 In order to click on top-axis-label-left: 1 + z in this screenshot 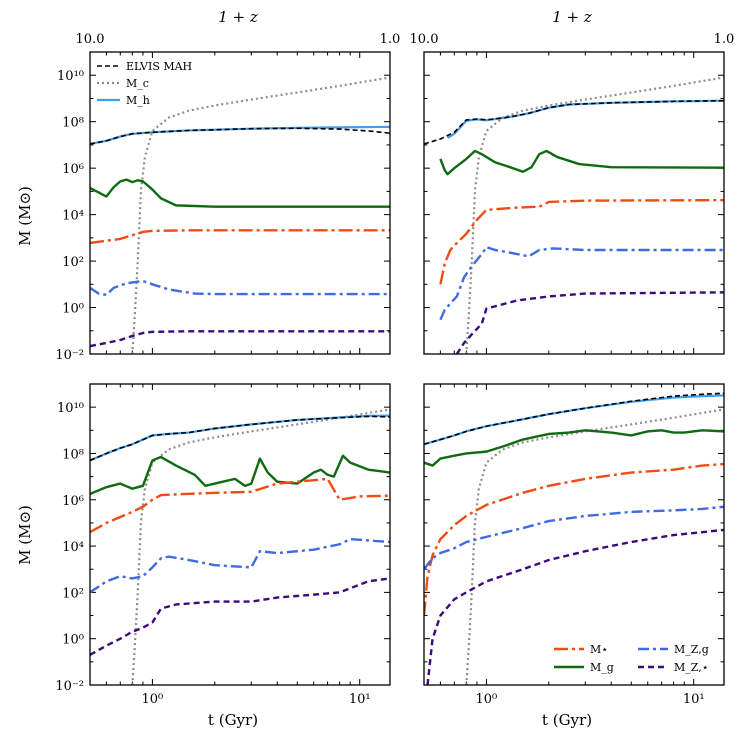, I will do `click(238, 17)`.